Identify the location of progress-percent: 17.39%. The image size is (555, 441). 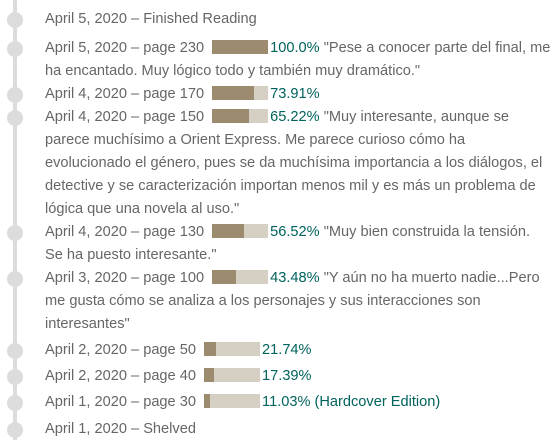
(287, 376).